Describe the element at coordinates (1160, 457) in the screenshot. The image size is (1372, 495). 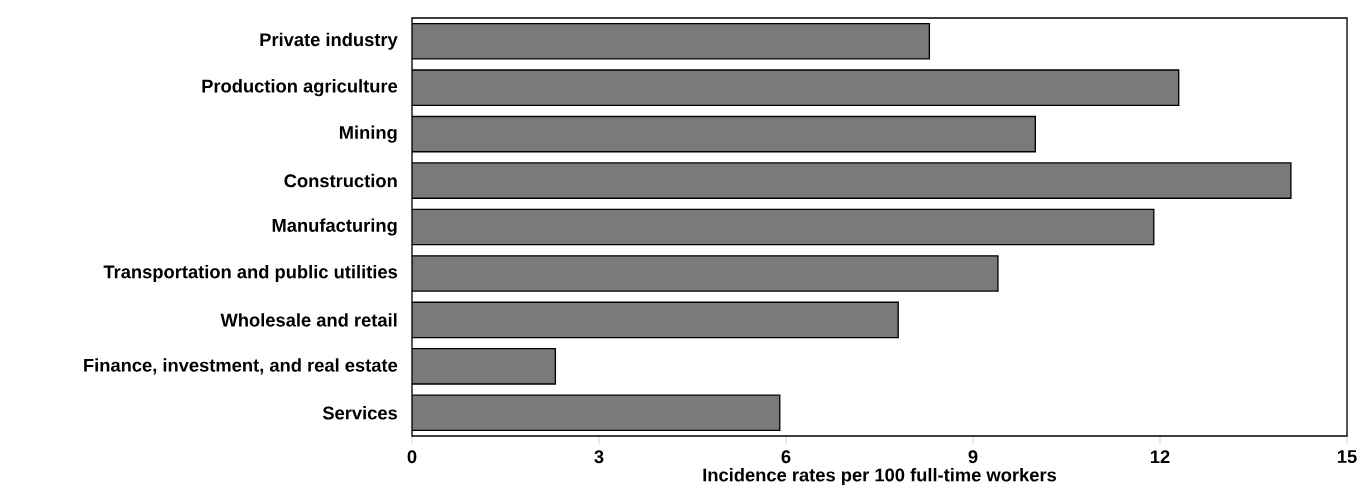
I see `x-tick-label: 12` at that location.